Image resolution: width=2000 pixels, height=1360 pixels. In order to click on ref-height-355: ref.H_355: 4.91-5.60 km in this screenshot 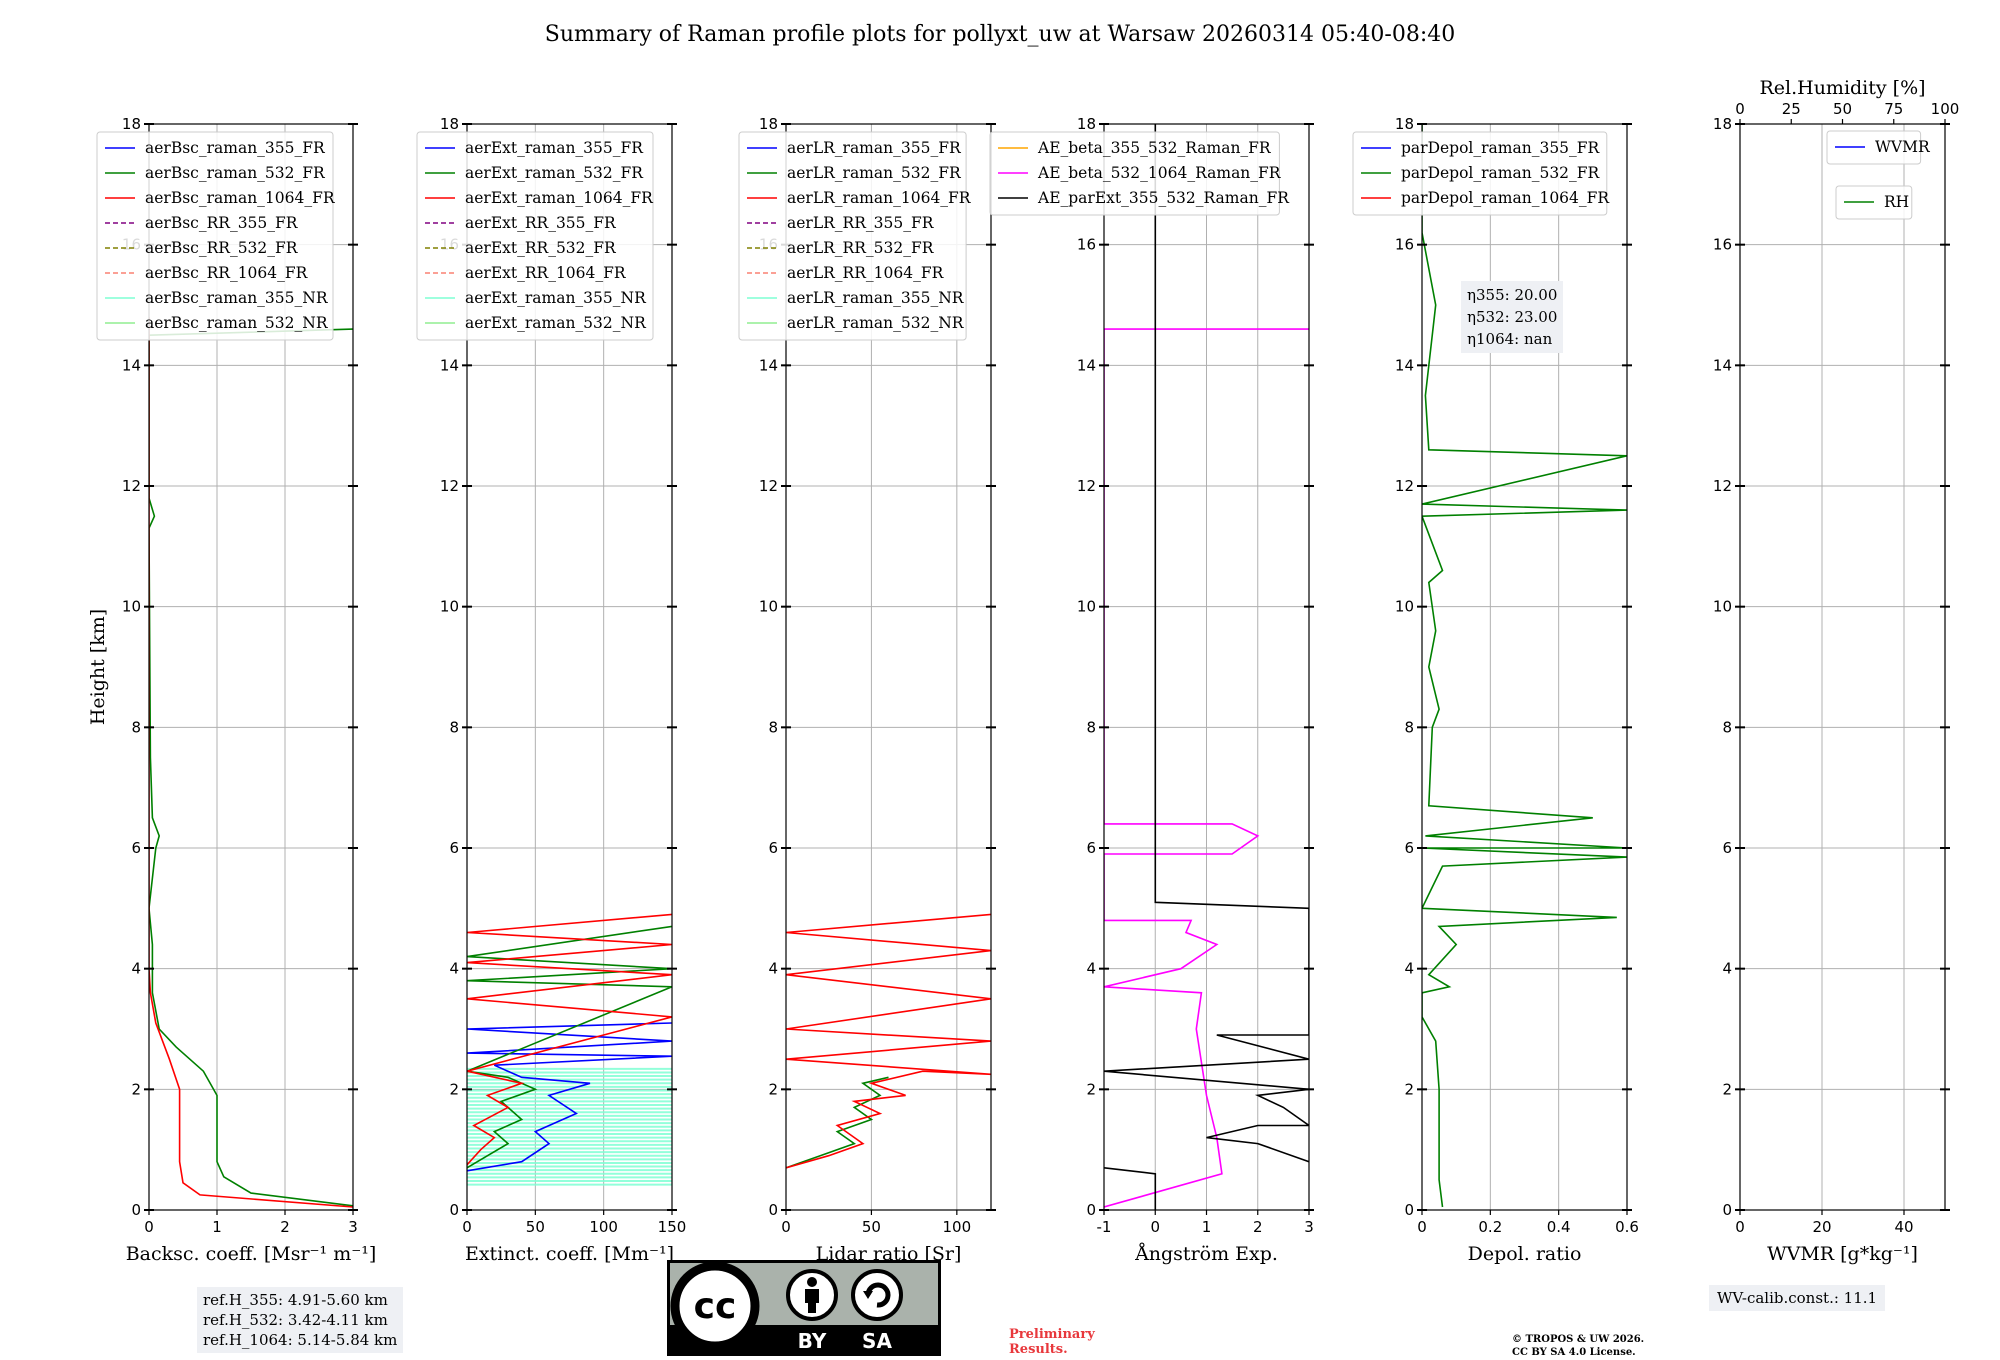, I will do `click(295, 1300)`.